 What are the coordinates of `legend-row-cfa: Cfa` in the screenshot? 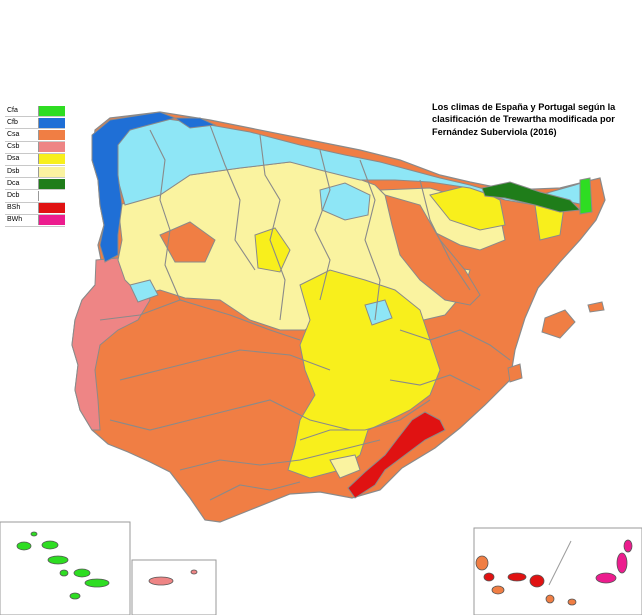 It's located at (35, 111).